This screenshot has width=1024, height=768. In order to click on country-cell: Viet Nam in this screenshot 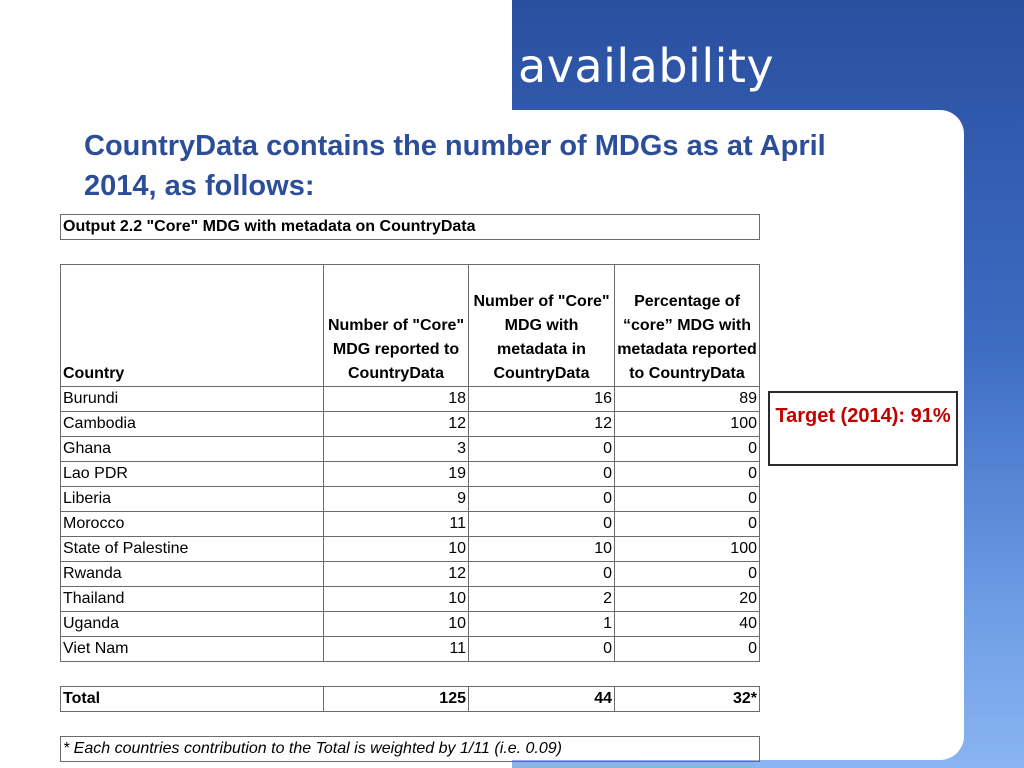, I will do `click(192, 649)`.